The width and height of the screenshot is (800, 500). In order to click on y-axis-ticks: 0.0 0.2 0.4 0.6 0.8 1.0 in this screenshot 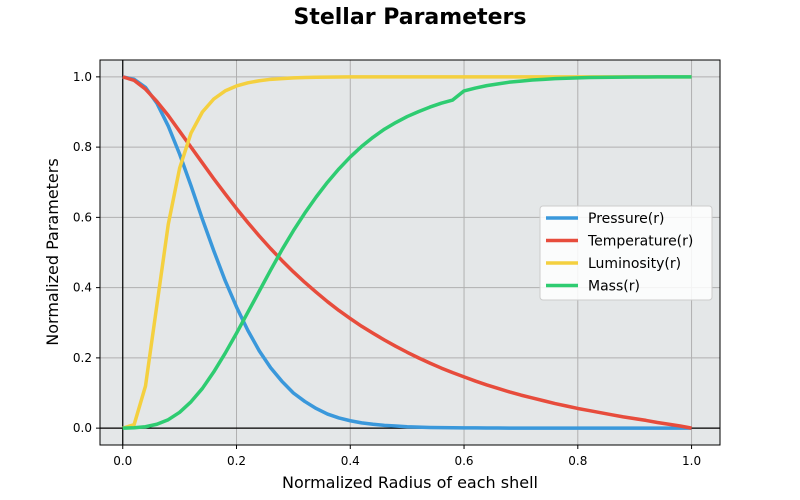, I will do `click(86, 252)`.